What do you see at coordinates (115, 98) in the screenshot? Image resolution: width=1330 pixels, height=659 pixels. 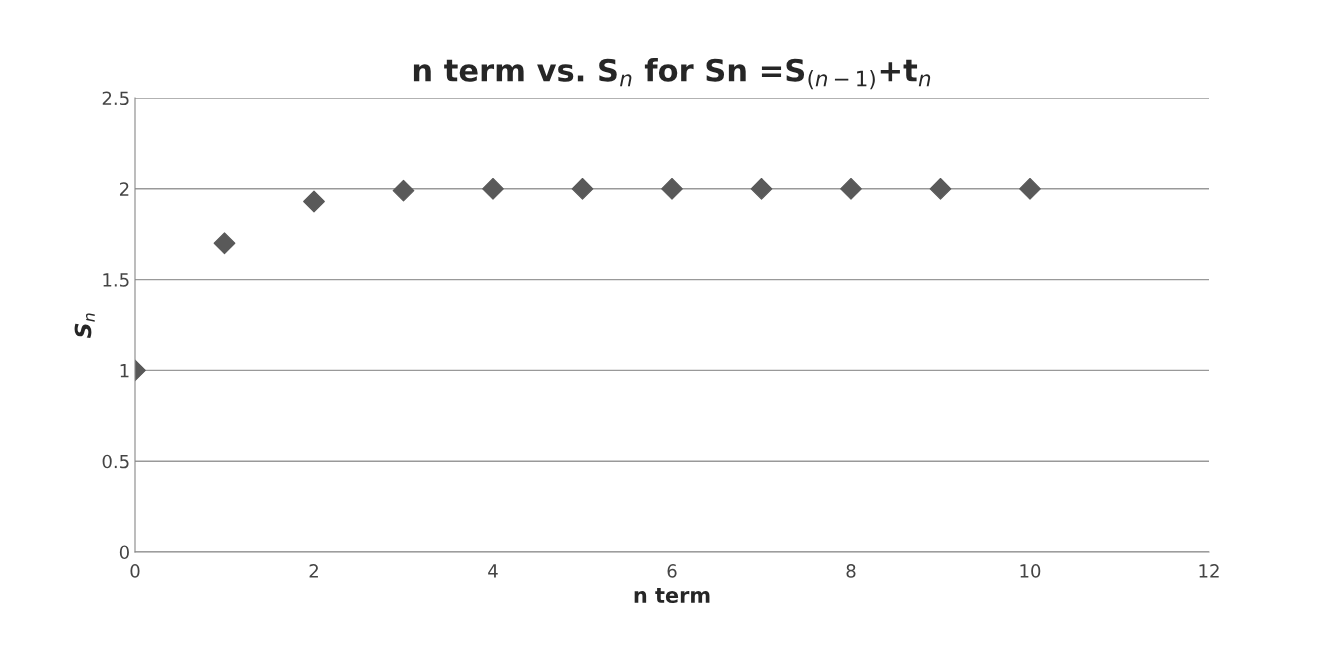 I see `y-tick-label: 2.5` at bounding box center [115, 98].